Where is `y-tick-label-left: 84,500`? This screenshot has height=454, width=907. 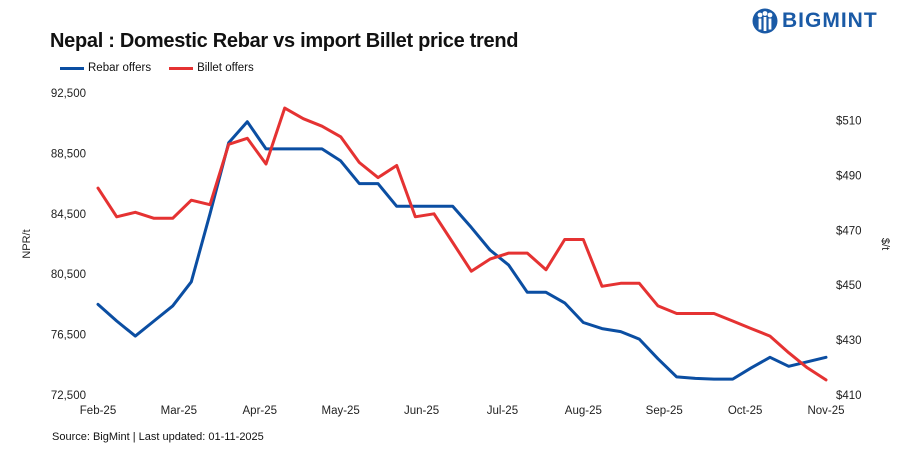 y-tick-label-left: 84,500 is located at coordinates (68, 215).